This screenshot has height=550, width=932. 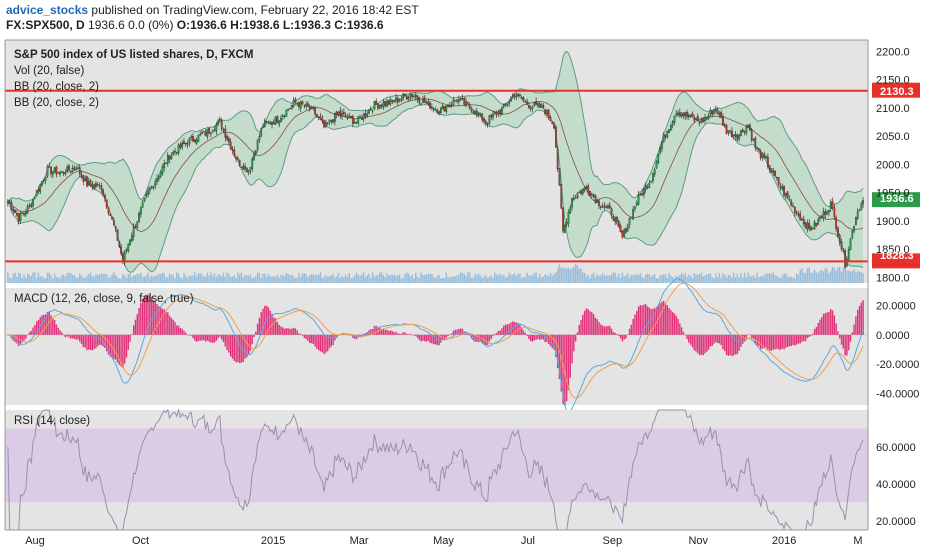 I want to click on macd-tick-label: -20.0000, so click(x=897, y=365).